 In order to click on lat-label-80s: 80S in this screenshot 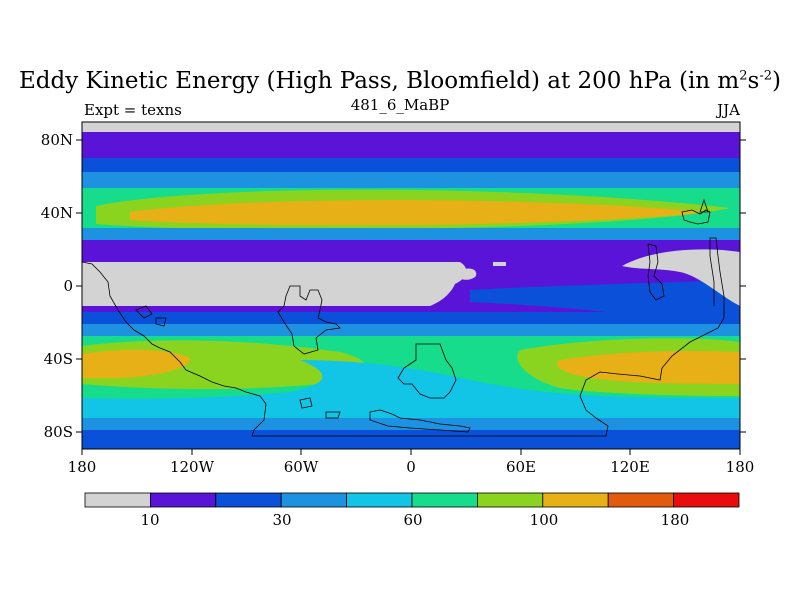, I will do `click(58, 432)`.